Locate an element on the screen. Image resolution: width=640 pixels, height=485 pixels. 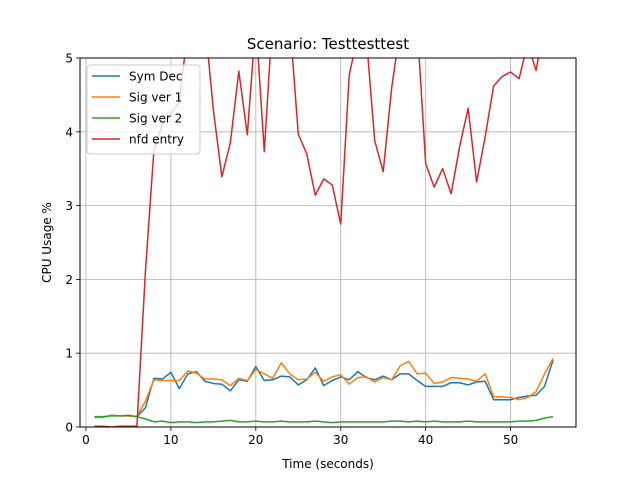
legend-label-nfd-entry: nfd entry is located at coordinates (156, 140).